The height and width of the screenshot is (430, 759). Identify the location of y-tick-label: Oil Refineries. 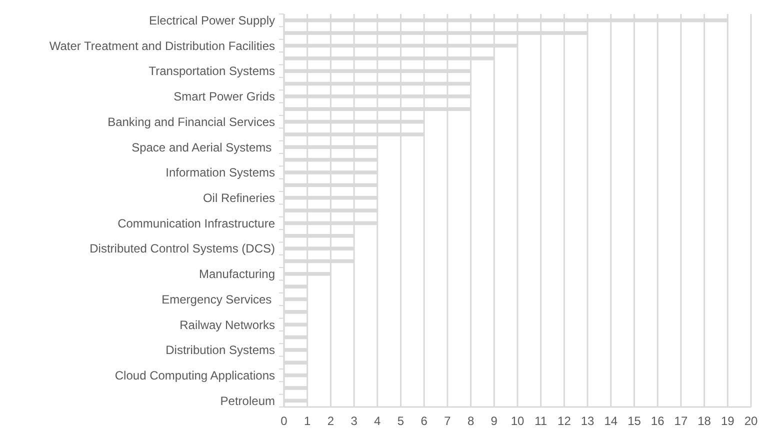
(238, 198).